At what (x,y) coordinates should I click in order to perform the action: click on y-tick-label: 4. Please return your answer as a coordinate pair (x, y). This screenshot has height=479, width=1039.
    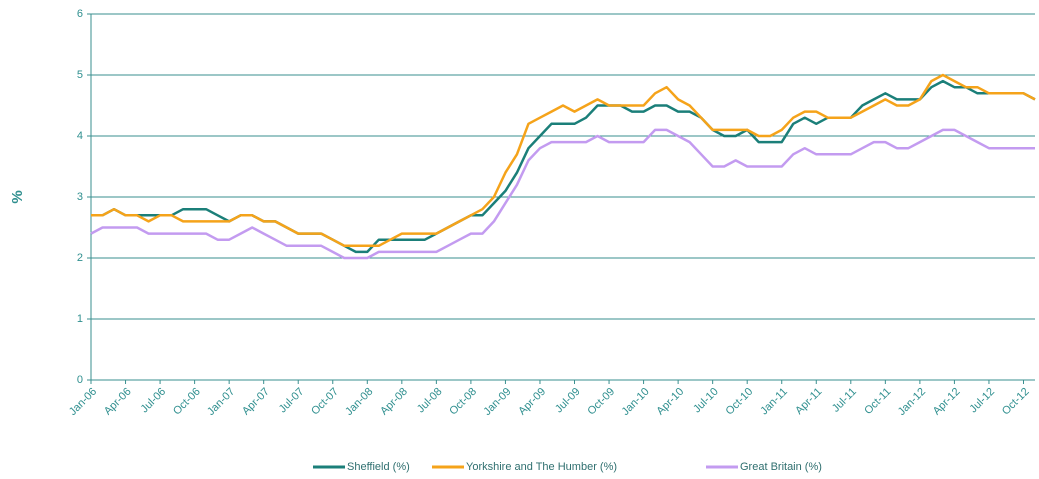
    Looking at the image, I should click on (80, 136).